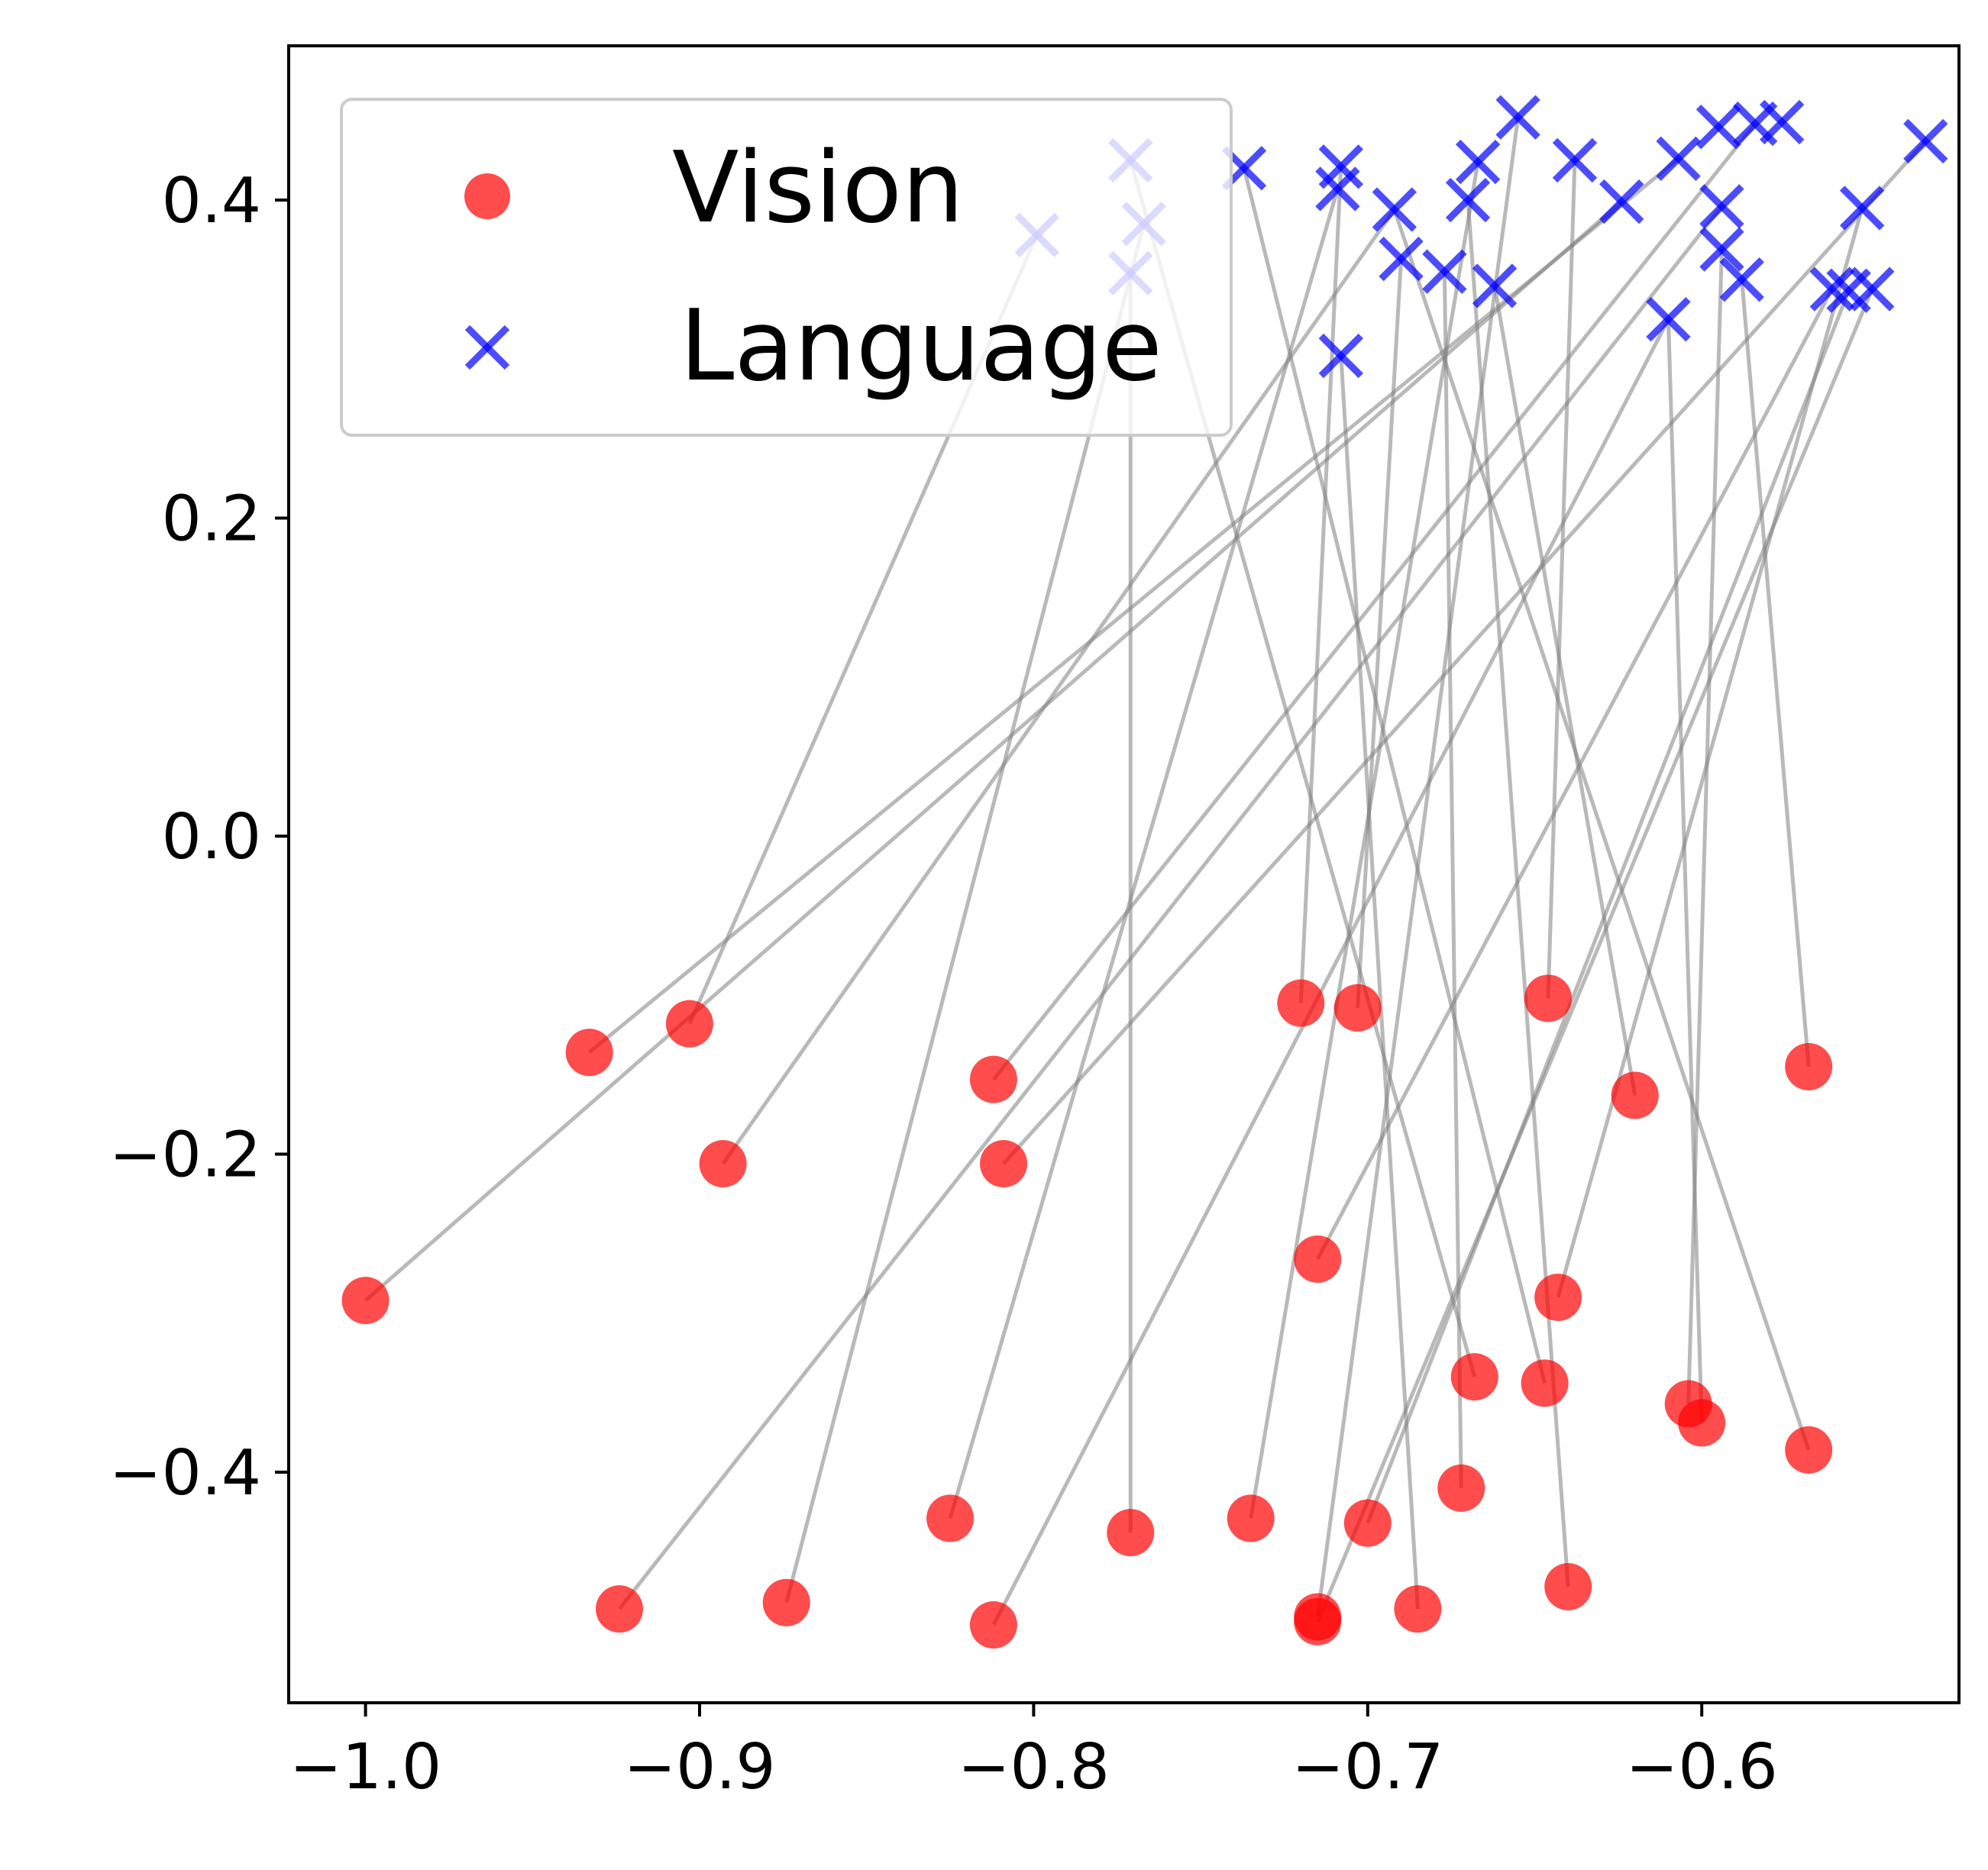 The width and height of the screenshot is (1988, 1870). What do you see at coordinates (185, 1473) in the screenshot?
I see `y-tick-label: −0.4` at bounding box center [185, 1473].